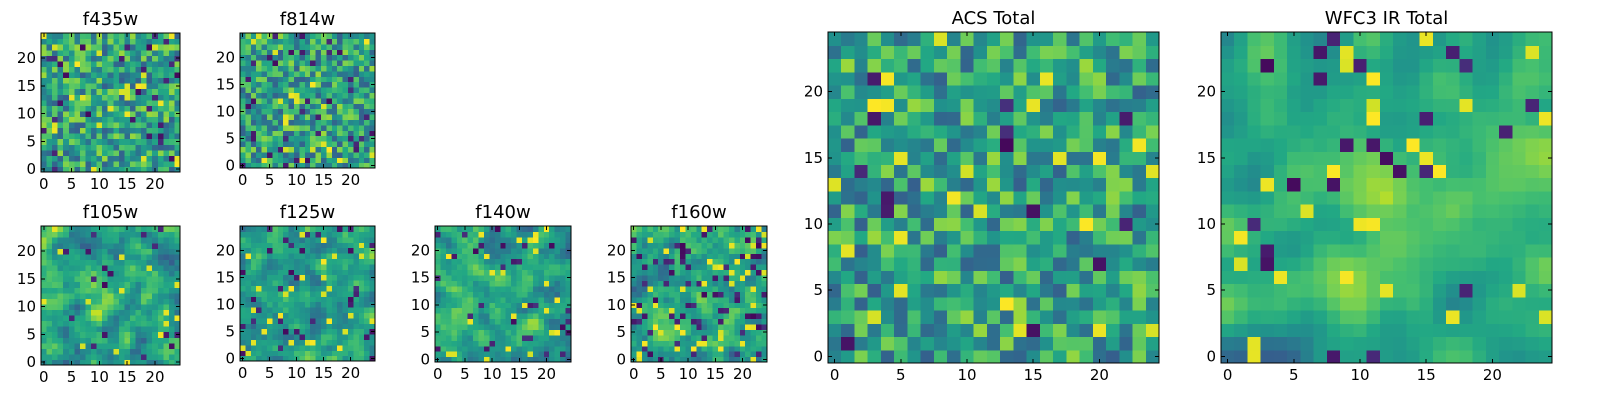 The image size is (1600, 400). What do you see at coordinates (270, 180) in the screenshot?
I see `x-tick-label: 5` at bounding box center [270, 180].